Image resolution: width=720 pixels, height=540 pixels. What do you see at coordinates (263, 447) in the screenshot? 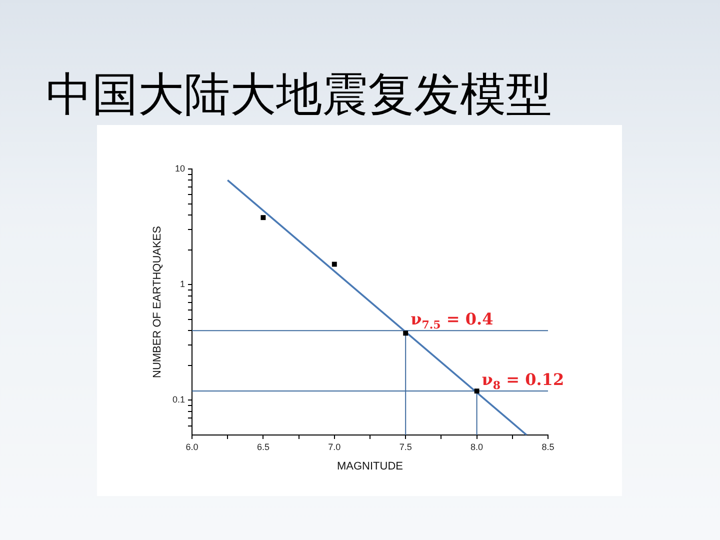
I see `x-tick-label: 6.5` at bounding box center [263, 447].